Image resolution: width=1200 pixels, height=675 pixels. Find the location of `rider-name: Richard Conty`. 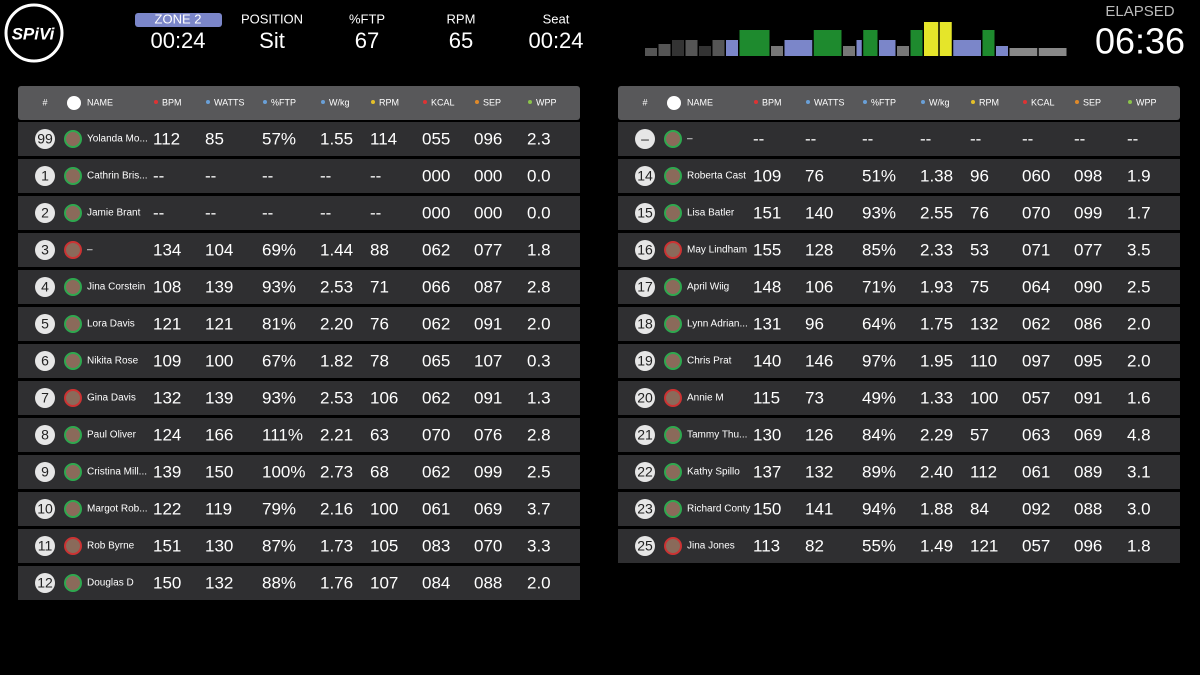

rider-name: Richard Conty is located at coordinates (718, 509).